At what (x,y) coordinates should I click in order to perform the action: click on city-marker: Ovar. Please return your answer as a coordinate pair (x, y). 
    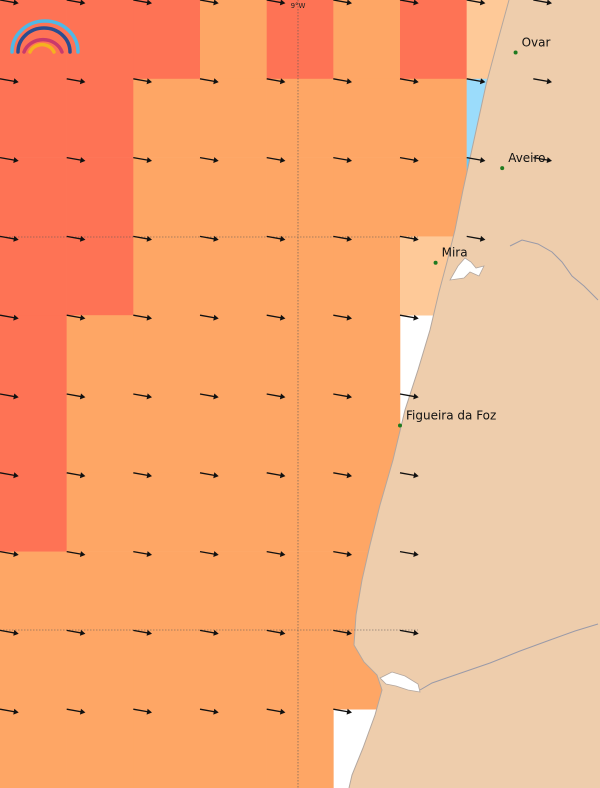
    Looking at the image, I should click on (532, 45).